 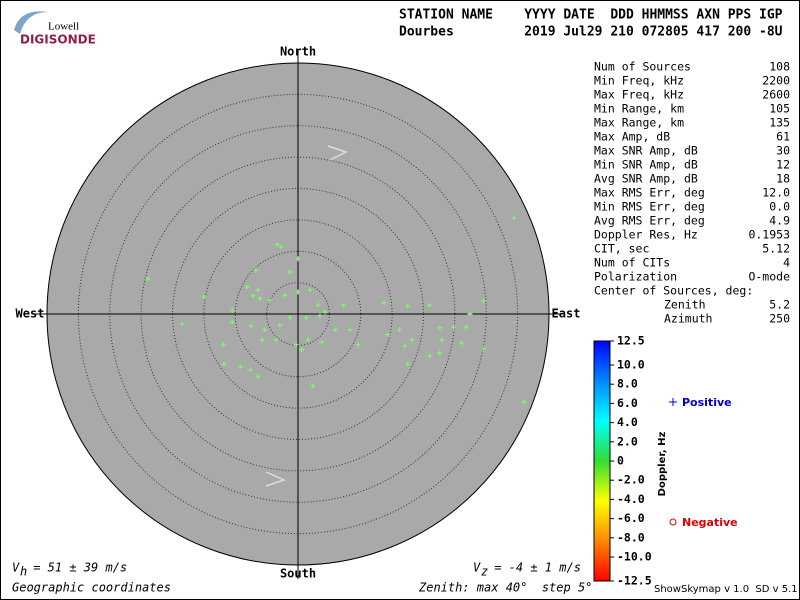 I want to click on velocity-label: z, so click(x=484, y=572).